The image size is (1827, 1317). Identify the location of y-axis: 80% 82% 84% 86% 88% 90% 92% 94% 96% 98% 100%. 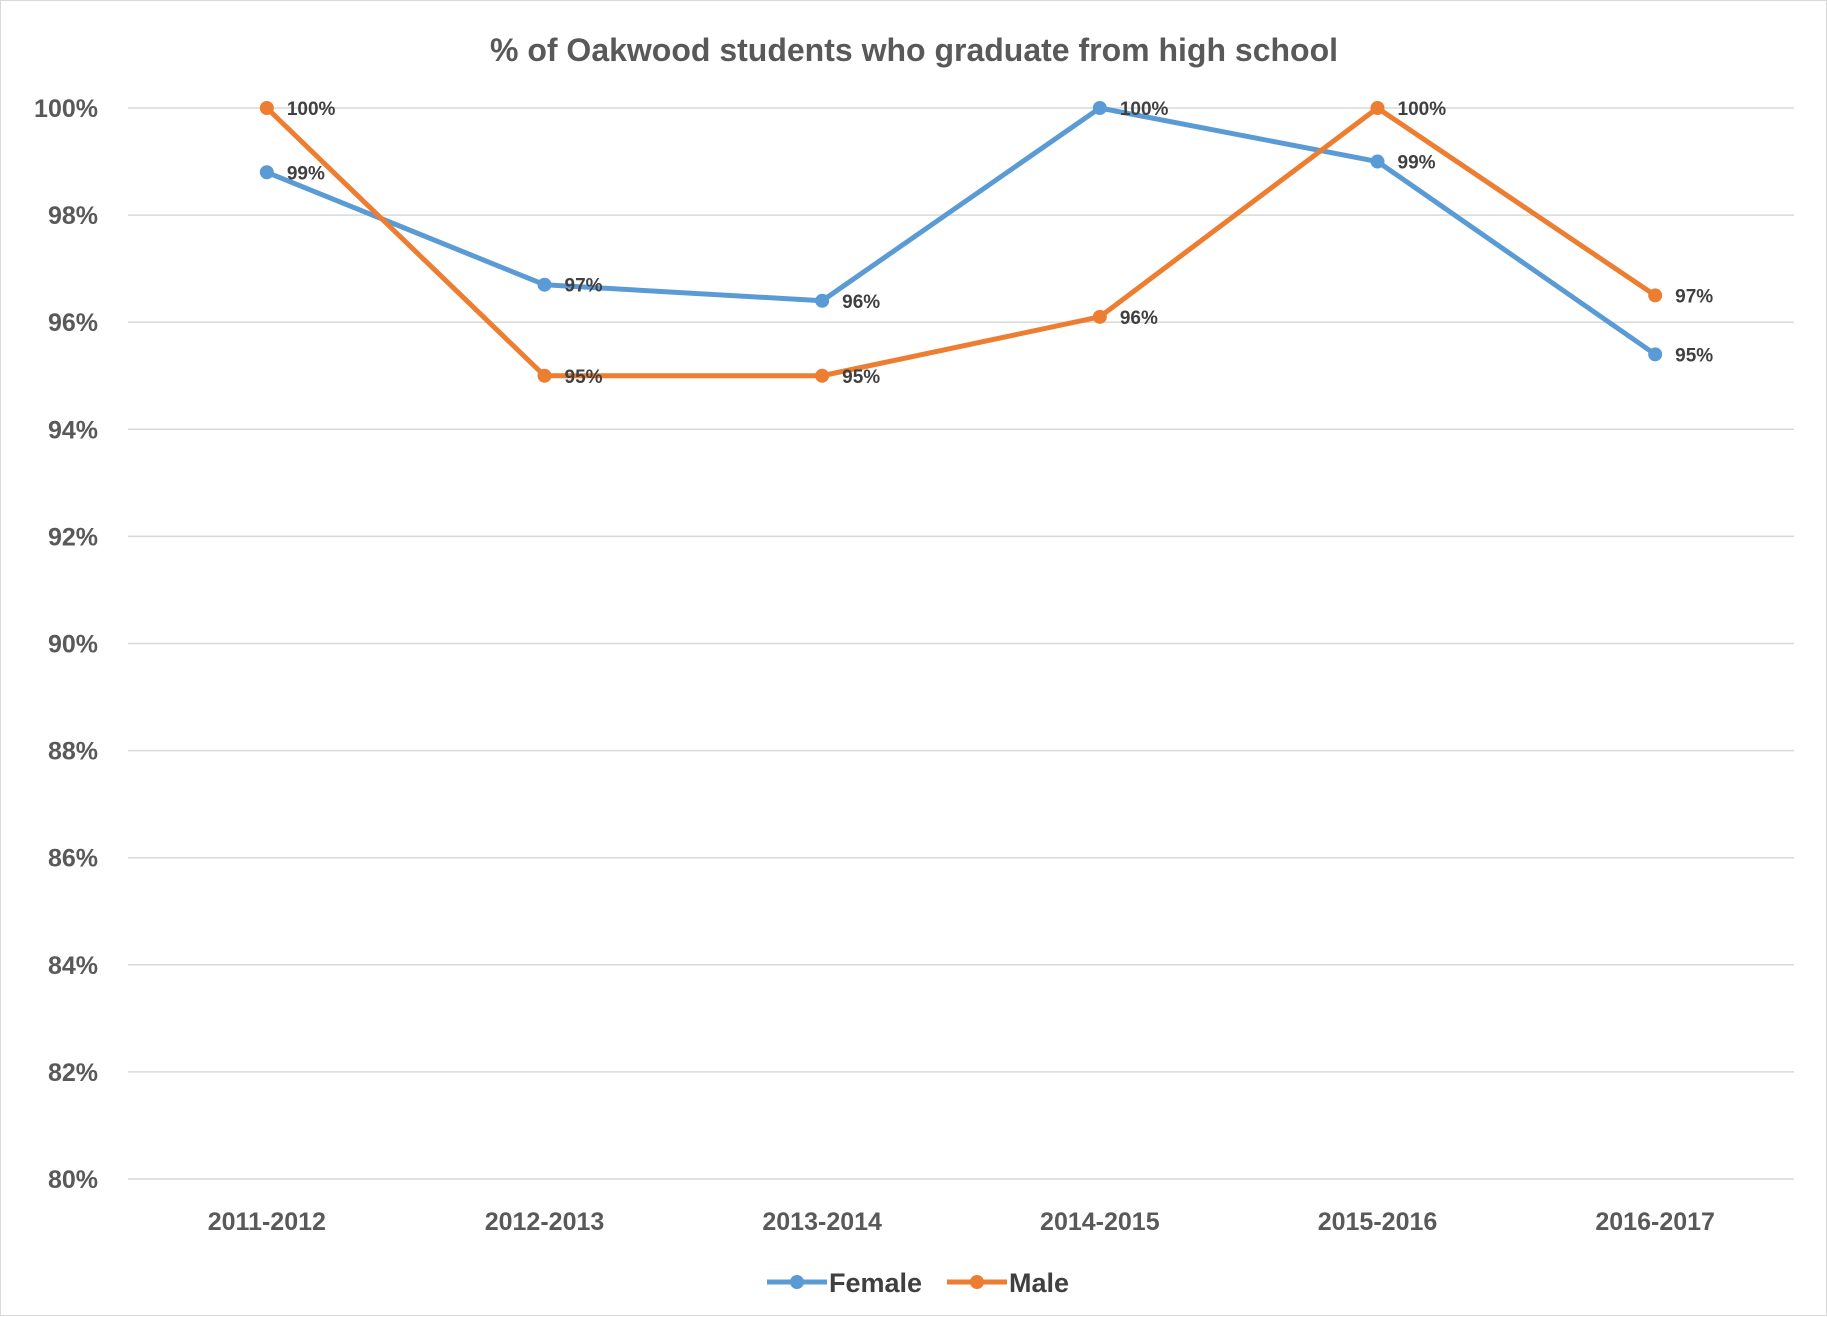
(66, 644).